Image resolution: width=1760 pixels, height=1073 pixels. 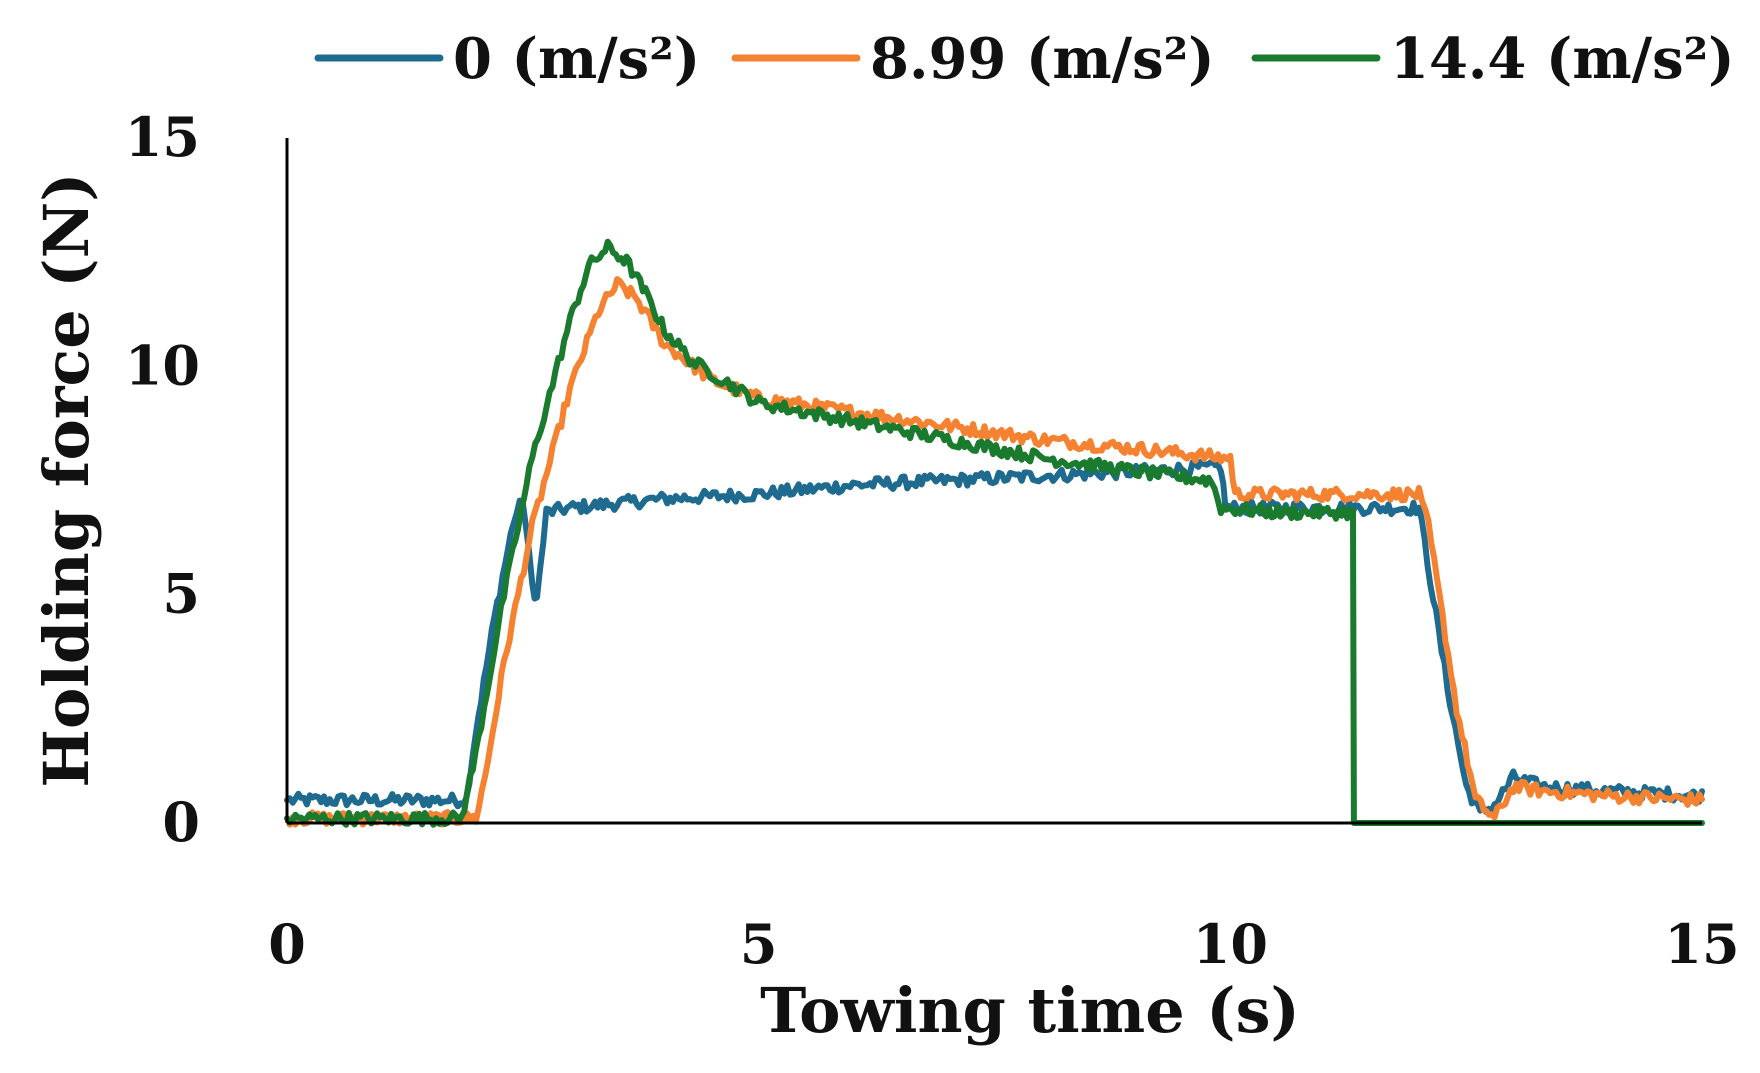 What do you see at coordinates (162, 137) in the screenshot?
I see `y-tick-label: 15` at bounding box center [162, 137].